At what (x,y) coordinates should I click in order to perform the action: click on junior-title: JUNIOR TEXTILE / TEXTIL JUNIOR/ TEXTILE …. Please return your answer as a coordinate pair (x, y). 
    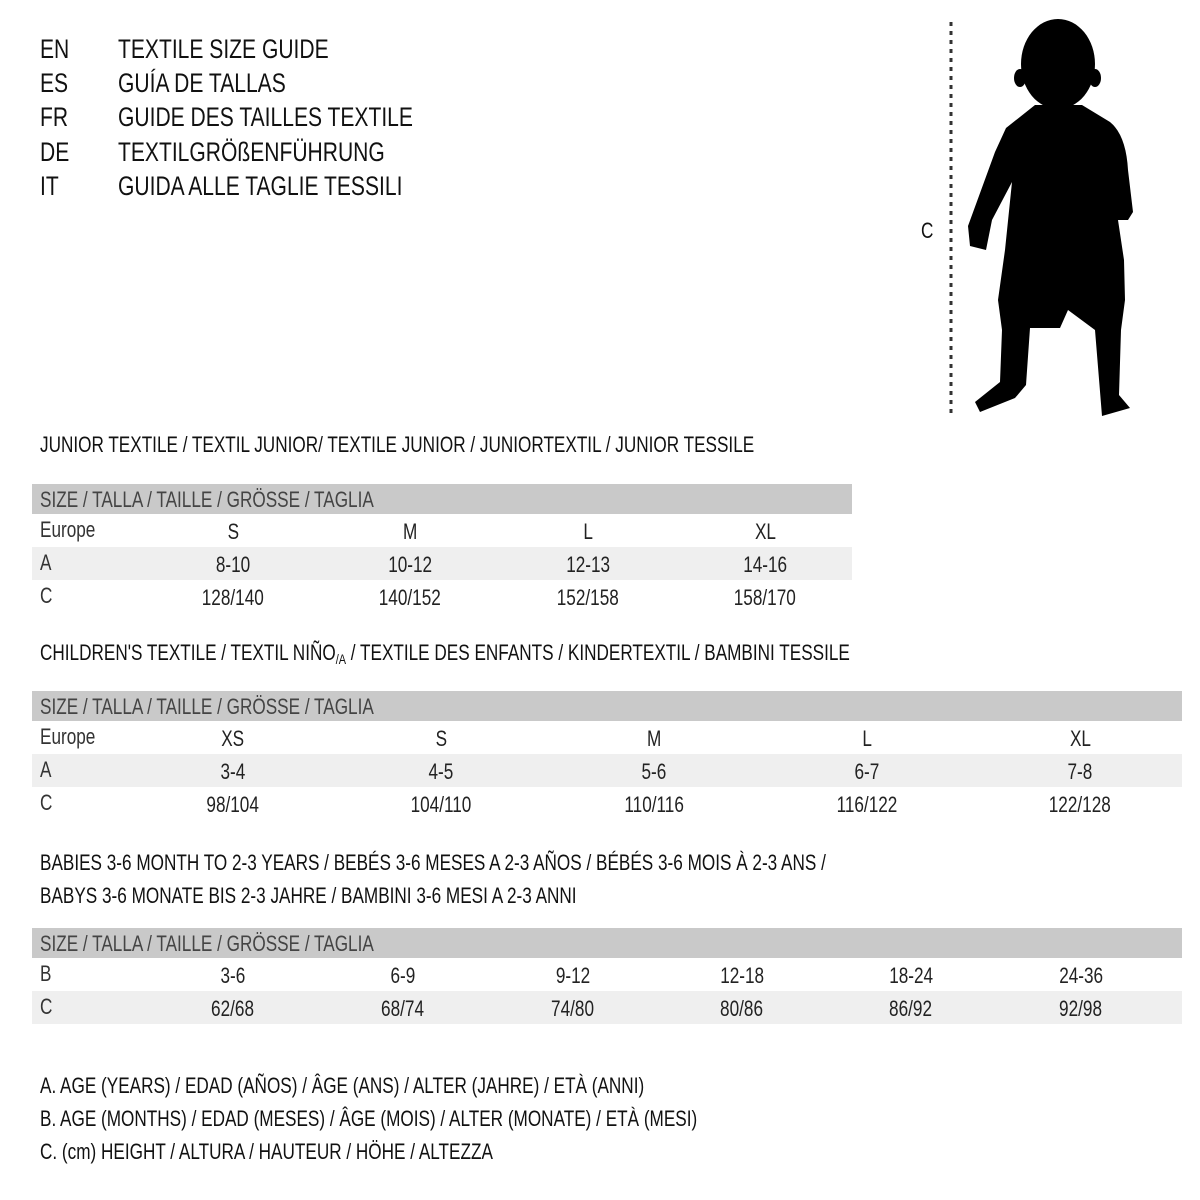
    Looking at the image, I should click on (397, 444).